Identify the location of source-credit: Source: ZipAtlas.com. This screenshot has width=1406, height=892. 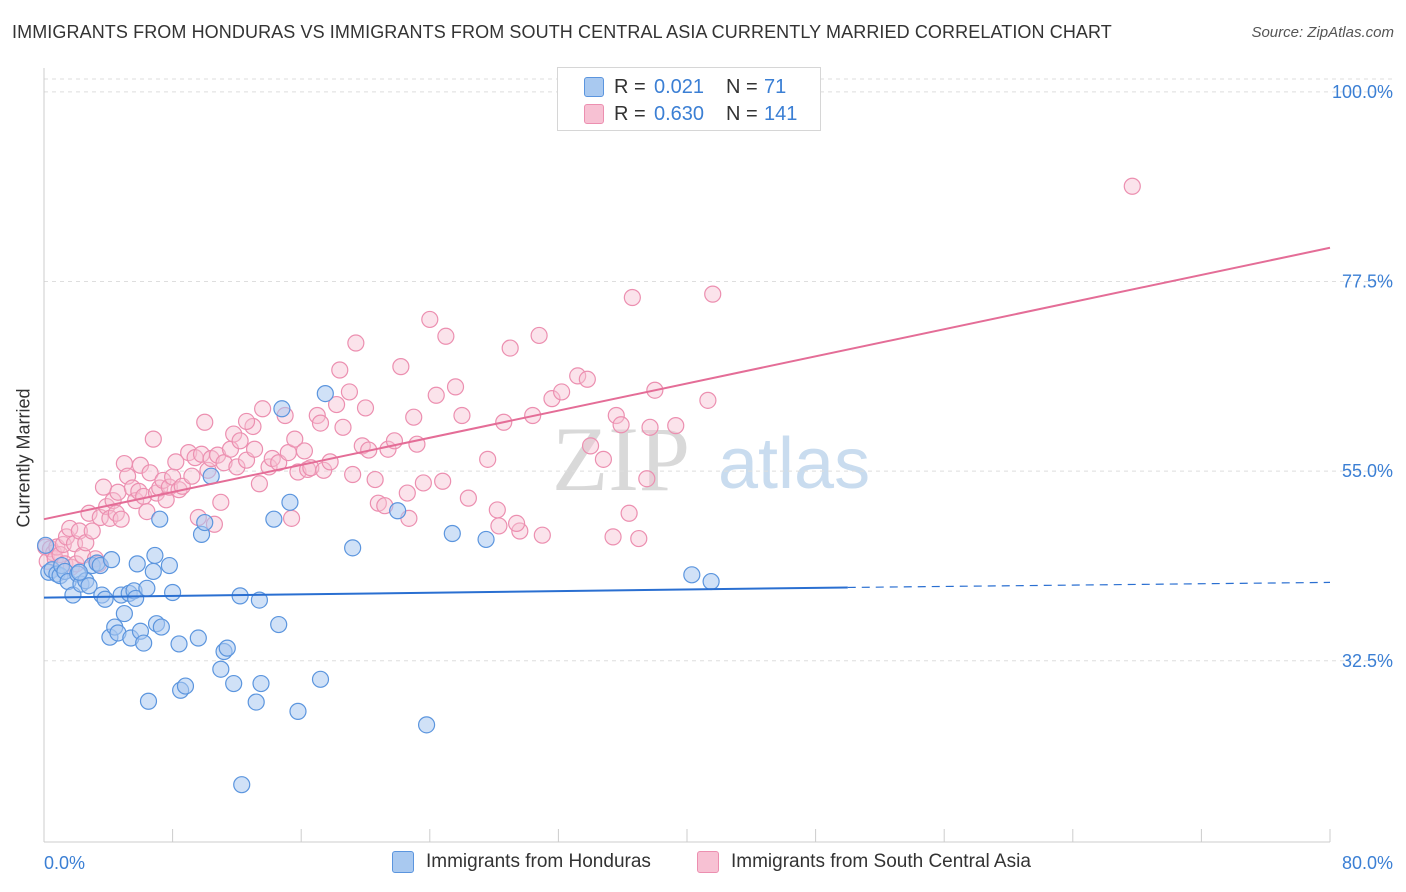
(1322, 32).